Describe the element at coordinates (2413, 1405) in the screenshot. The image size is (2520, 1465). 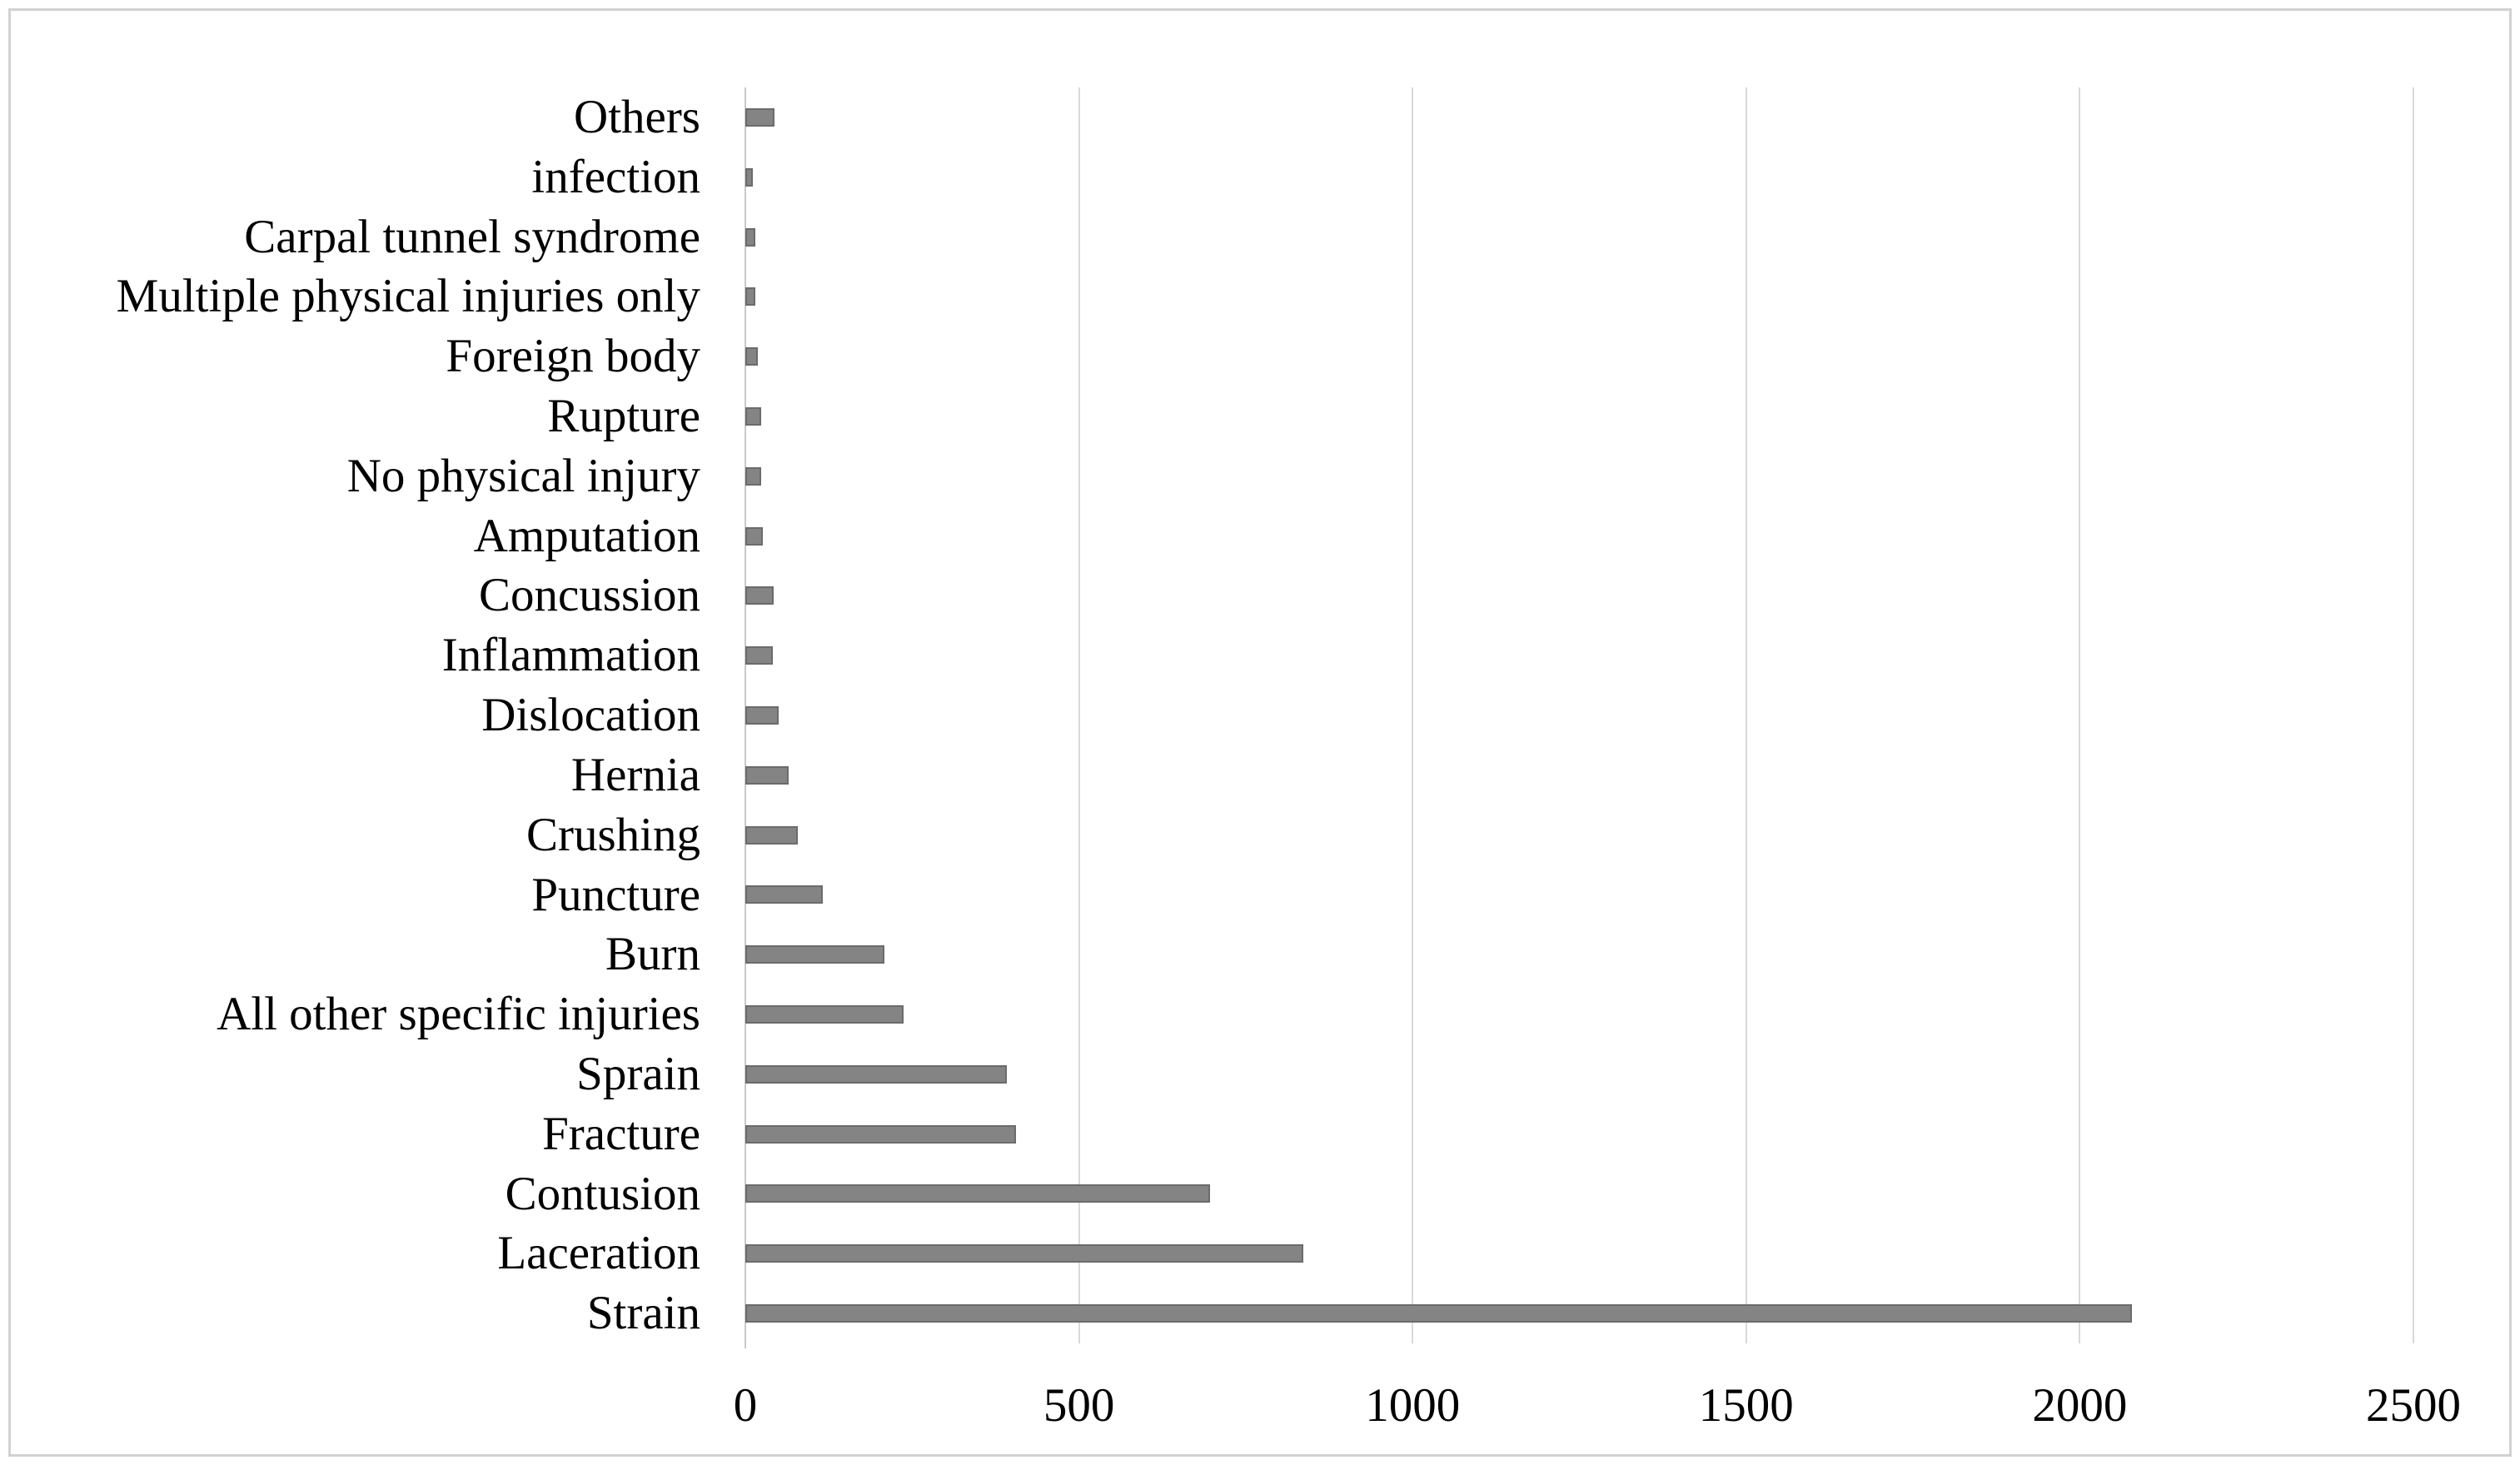
I see `x-tick-label: 2500` at that location.